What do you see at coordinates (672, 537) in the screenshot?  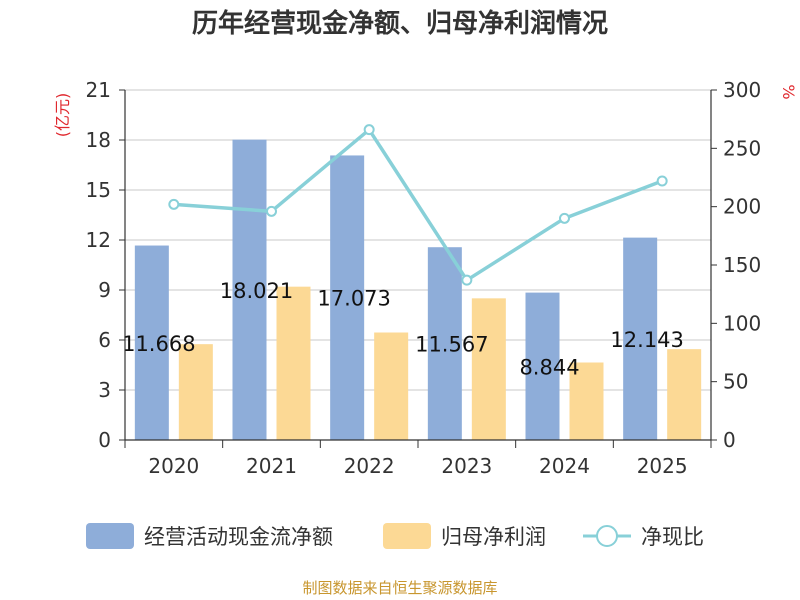 I see `legend-label-ratio: 净现比` at bounding box center [672, 537].